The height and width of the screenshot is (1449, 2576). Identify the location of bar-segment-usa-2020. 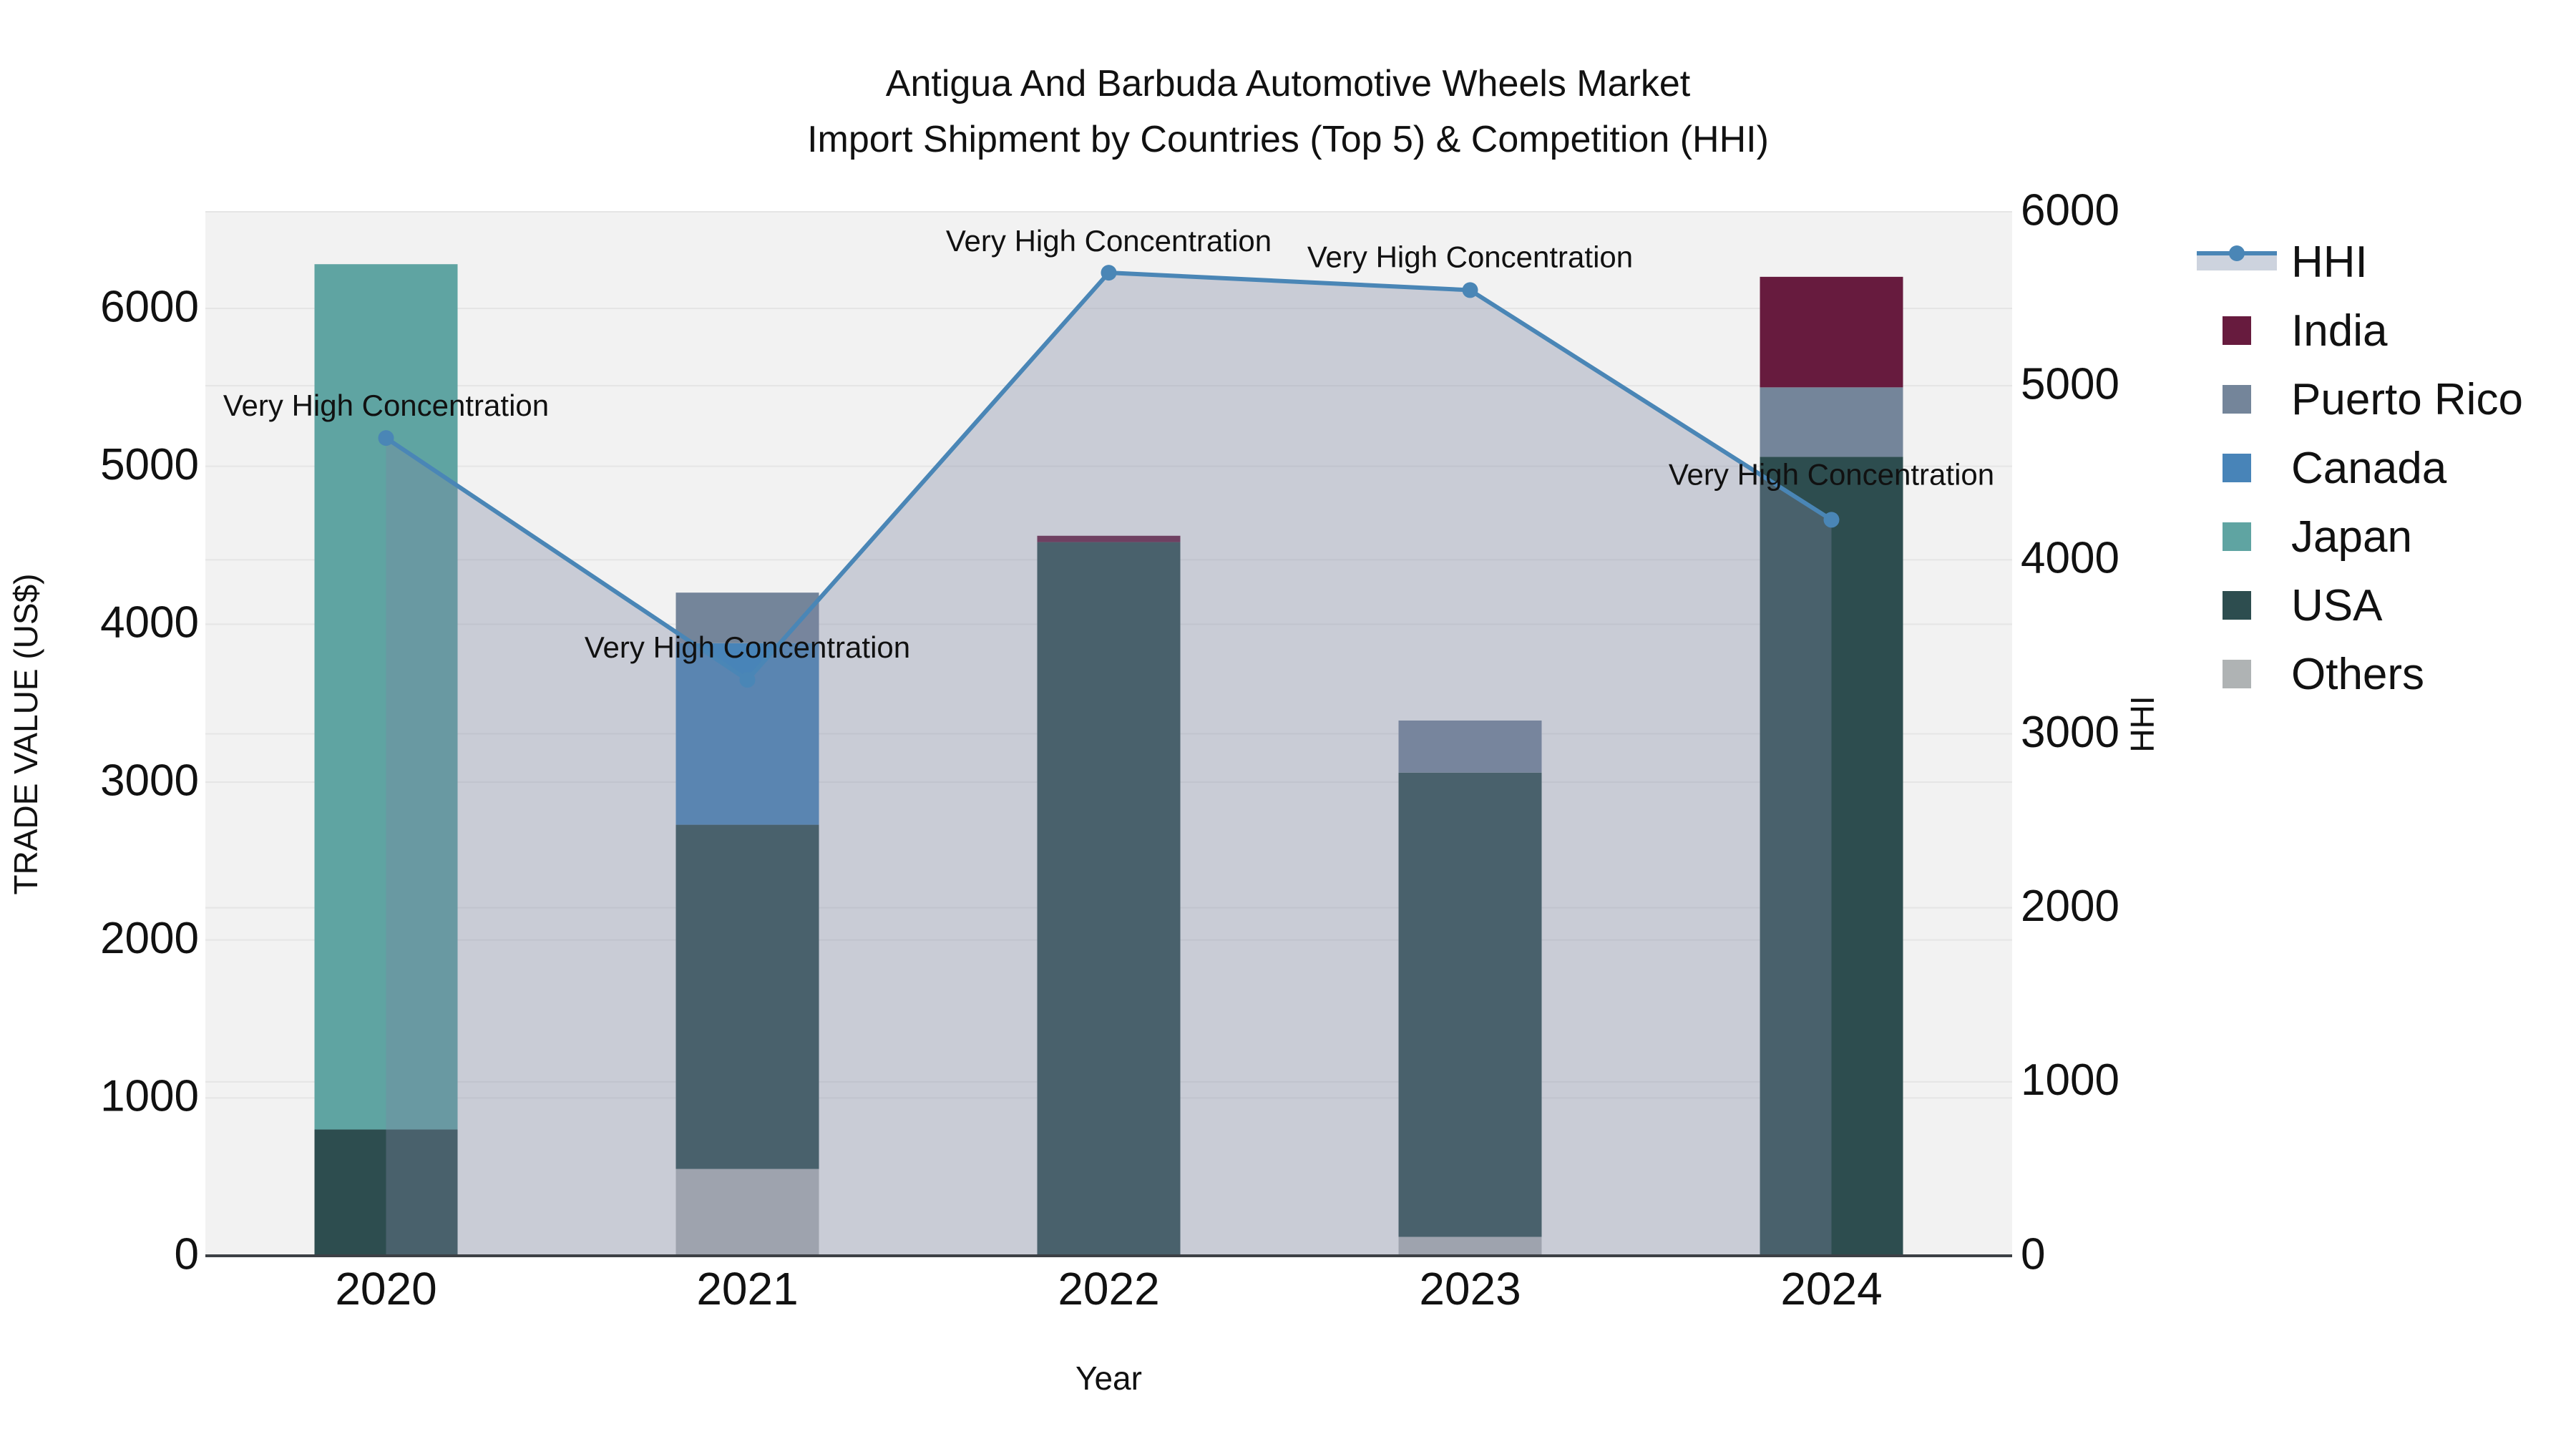
(386, 1192).